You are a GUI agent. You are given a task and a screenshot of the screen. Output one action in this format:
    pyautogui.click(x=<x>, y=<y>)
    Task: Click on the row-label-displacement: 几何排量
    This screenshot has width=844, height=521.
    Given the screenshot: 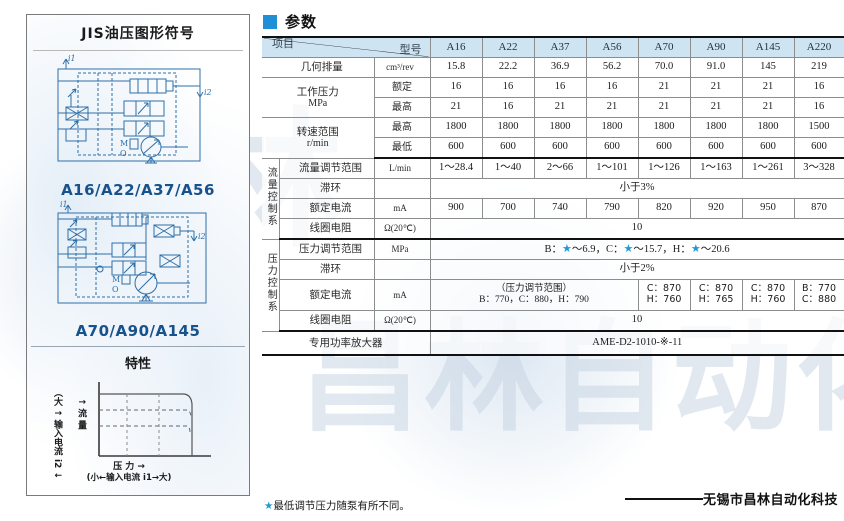 What is the action you would take?
    pyautogui.click(x=318, y=67)
    